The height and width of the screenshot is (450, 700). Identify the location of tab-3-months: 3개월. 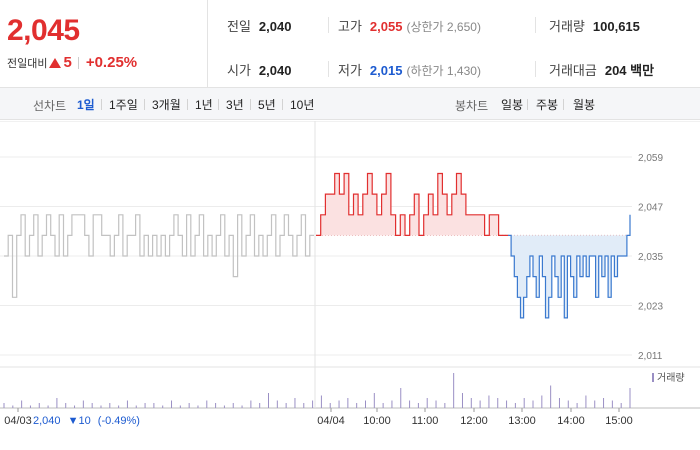
(166, 105).